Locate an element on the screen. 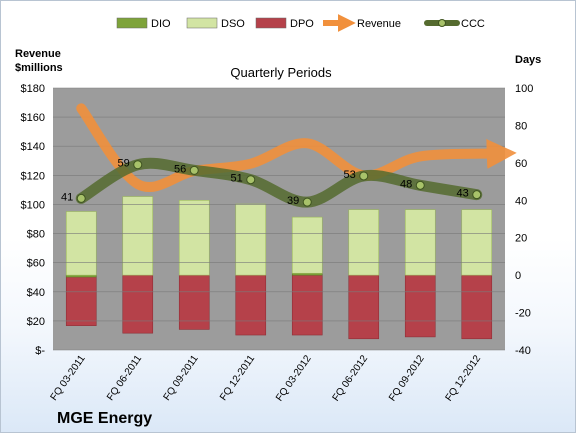 The height and width of the screenshot is (439, 576). legend-label: DPO is located at coordinates (302, 24).